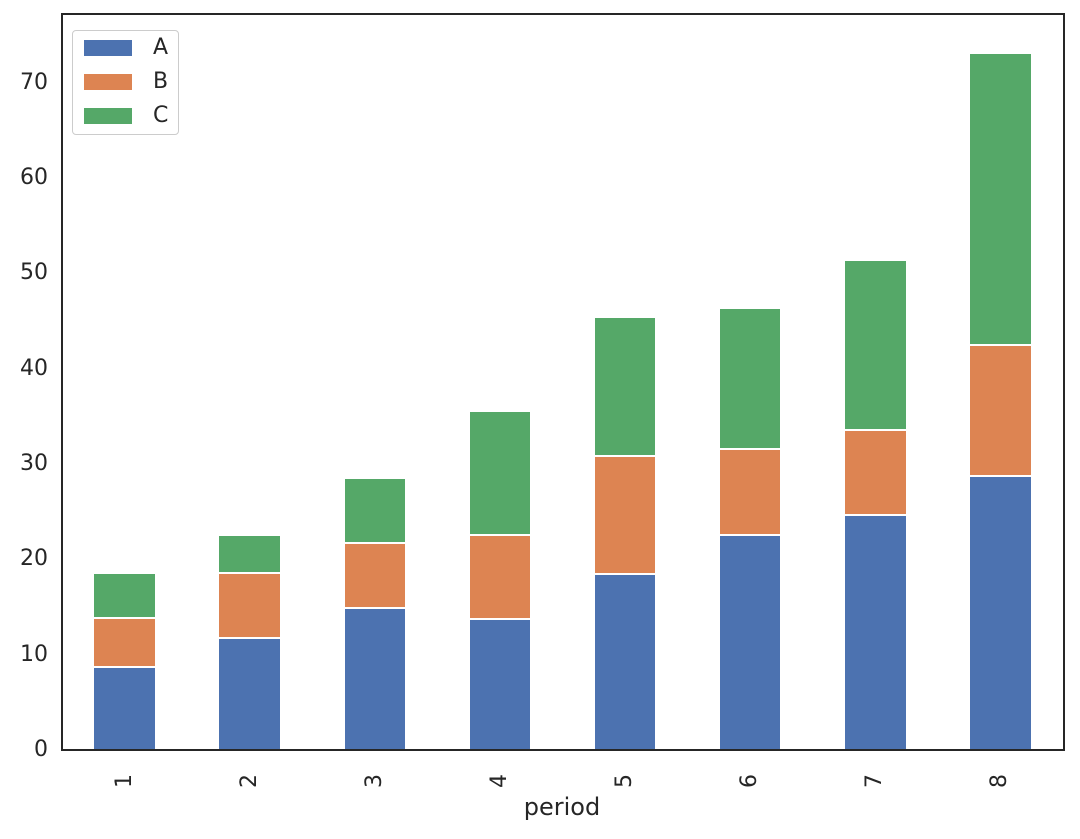 The image size is (1080, 839). Describe the element at coordinates (875, 781) in the screenshot. I see `x-tick-label: 7` at that location.